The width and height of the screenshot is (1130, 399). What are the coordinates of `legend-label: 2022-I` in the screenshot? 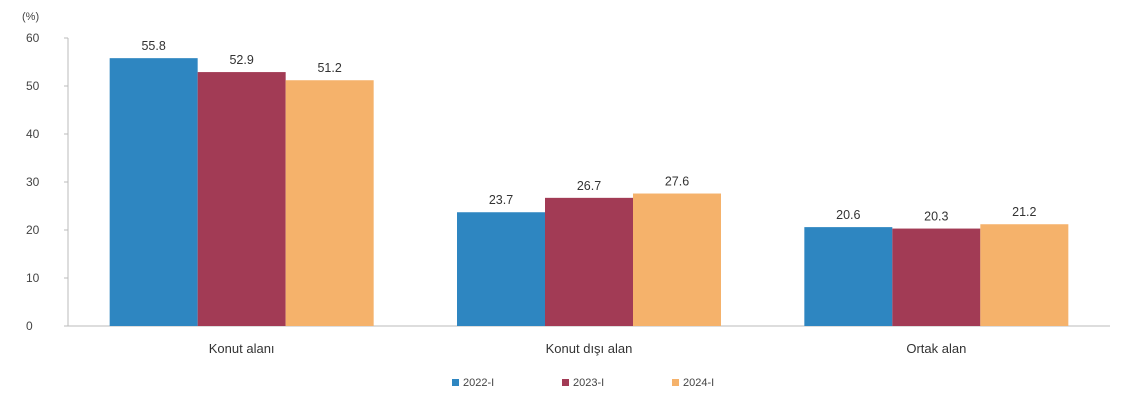 It's located at (478, 383).